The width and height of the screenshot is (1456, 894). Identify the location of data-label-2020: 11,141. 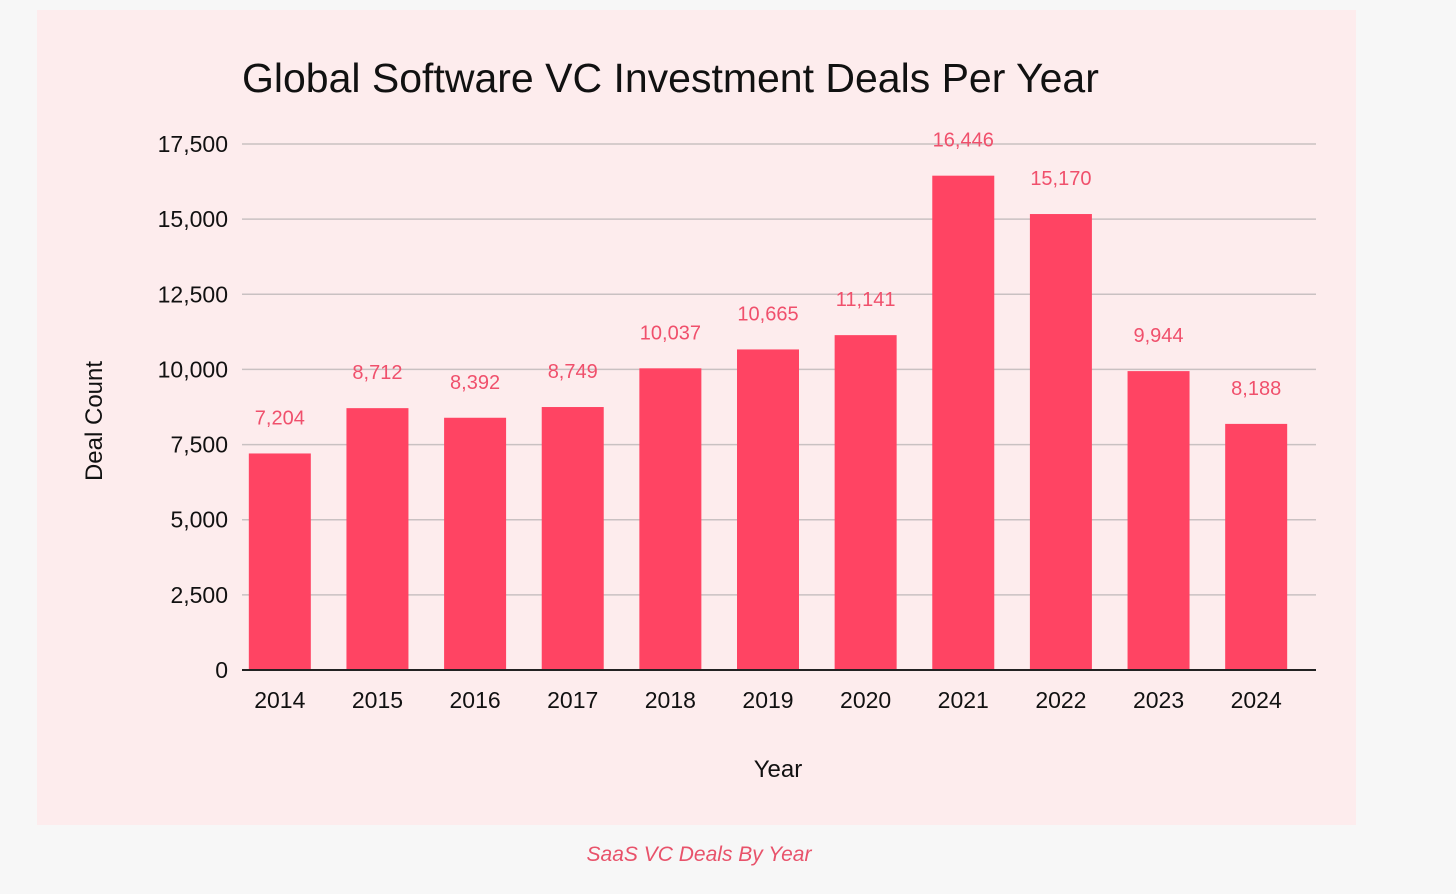
(866, 300).